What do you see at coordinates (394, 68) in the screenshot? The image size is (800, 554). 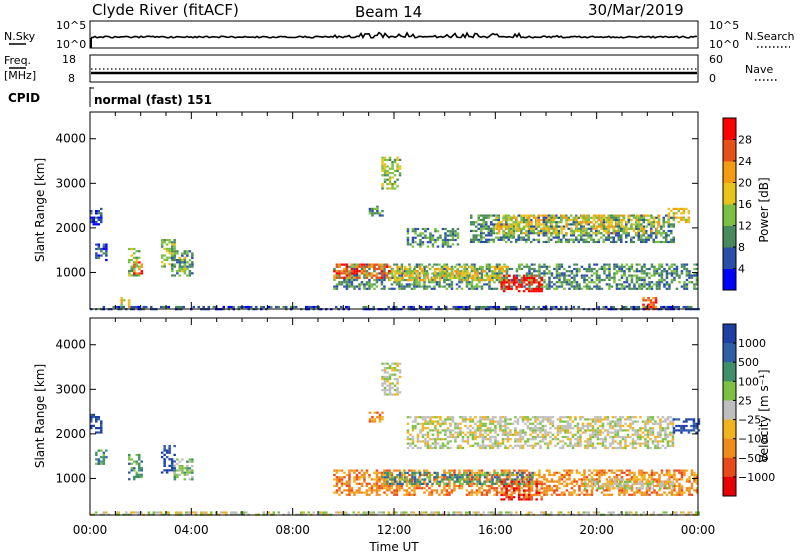 I see `freq-frame` at bounding box center [394, 68].